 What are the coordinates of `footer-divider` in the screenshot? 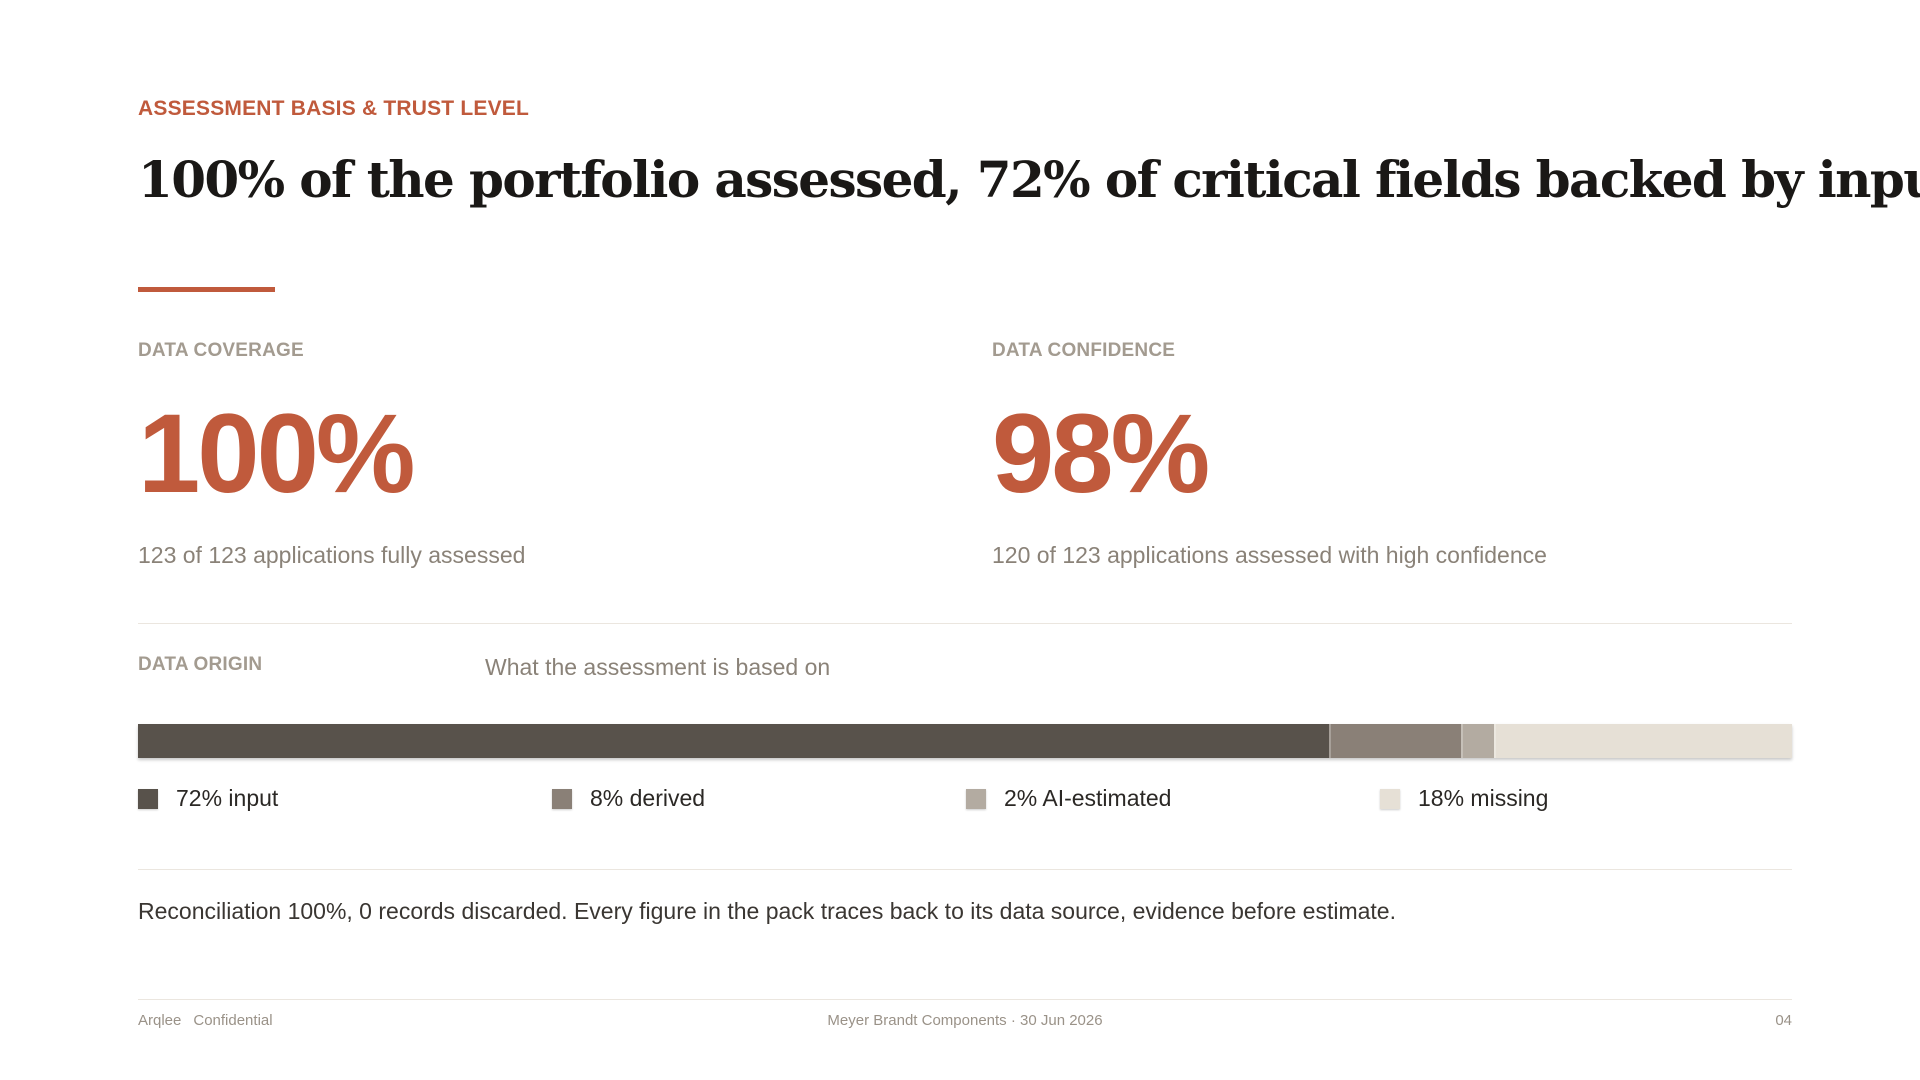 It's located at (965, 999).